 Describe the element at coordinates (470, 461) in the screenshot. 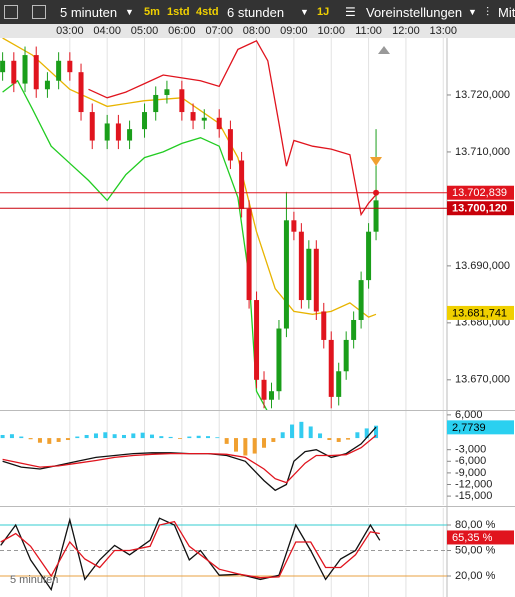

I see `y-tick-label: -6,000` at that location.